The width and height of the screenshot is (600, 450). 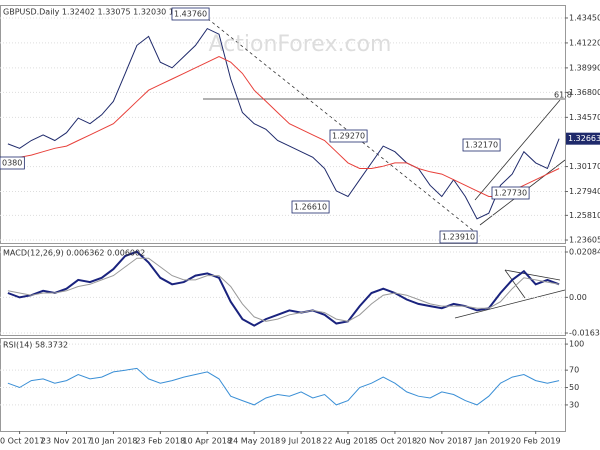 What do you see at coordinates (584, 117) in the screenshot?
I see `y-tick-label: 1.34570` at bounding box center [584, 117].